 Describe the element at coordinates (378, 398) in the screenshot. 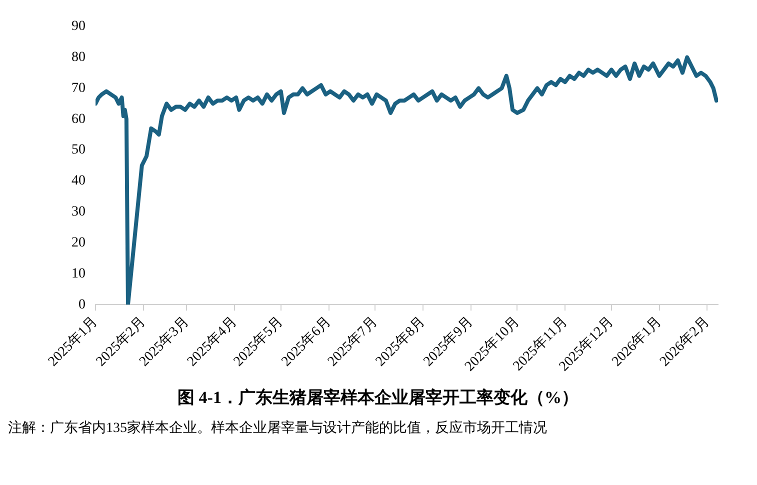

I see `text: 图 4-1．广东生猪屠宰样本企业屠宰开工率变化（%）` at that location.